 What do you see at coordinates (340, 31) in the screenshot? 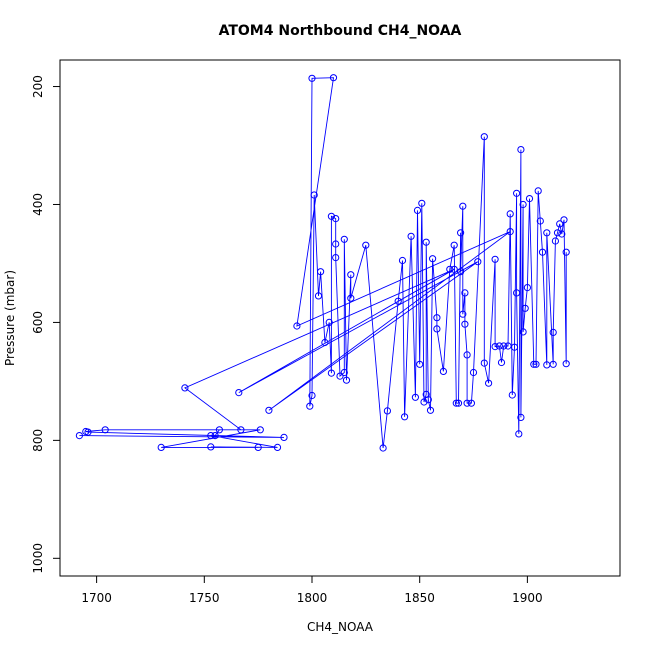
I see `chart-title: ATOM4 Northbound CH4_NOAA` at bounding box center [340, 31].